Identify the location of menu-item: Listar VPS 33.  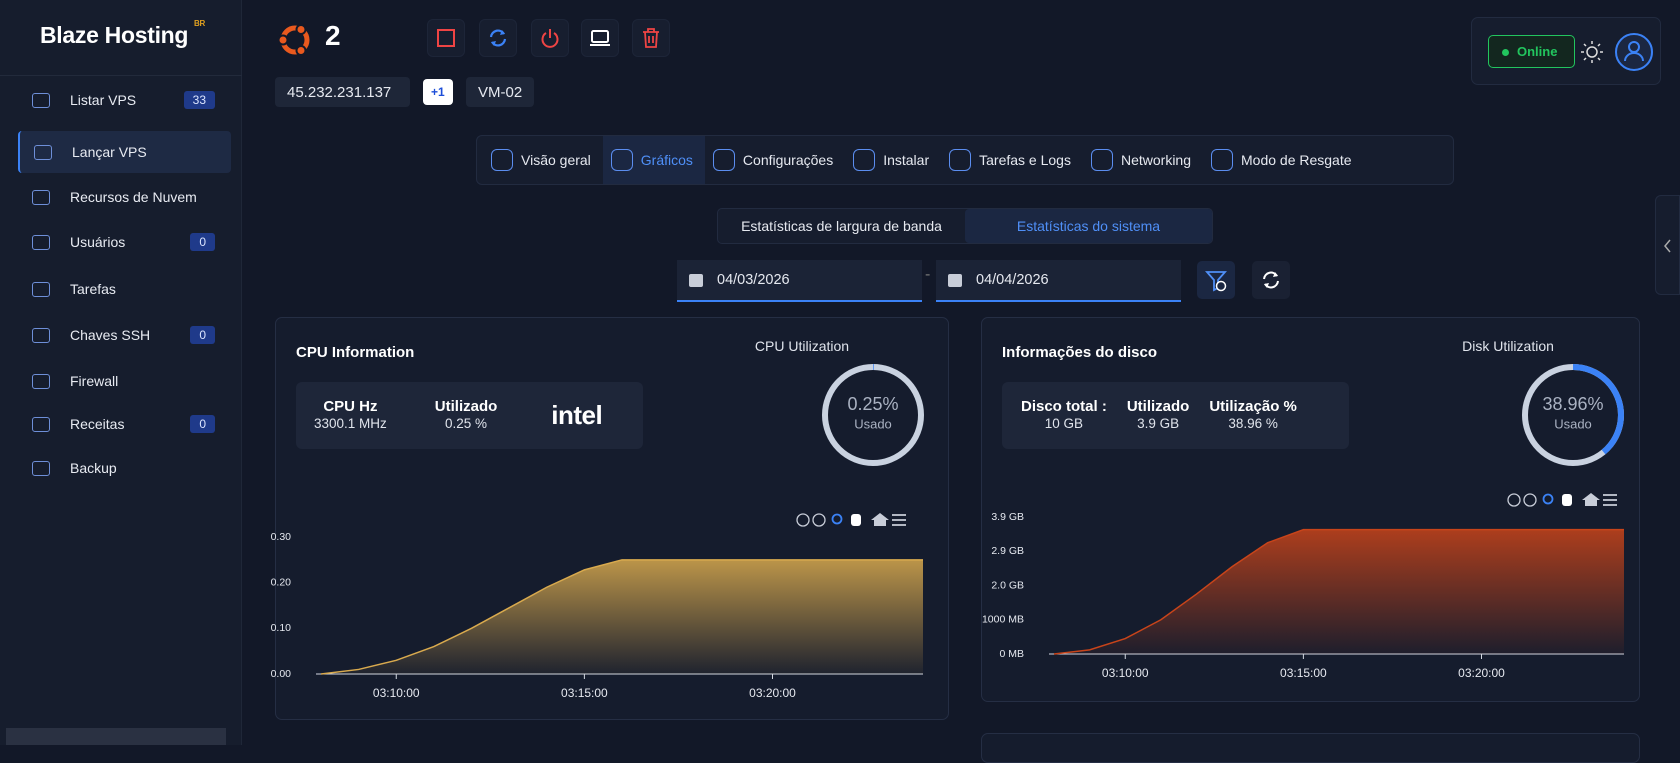
(124, 100).